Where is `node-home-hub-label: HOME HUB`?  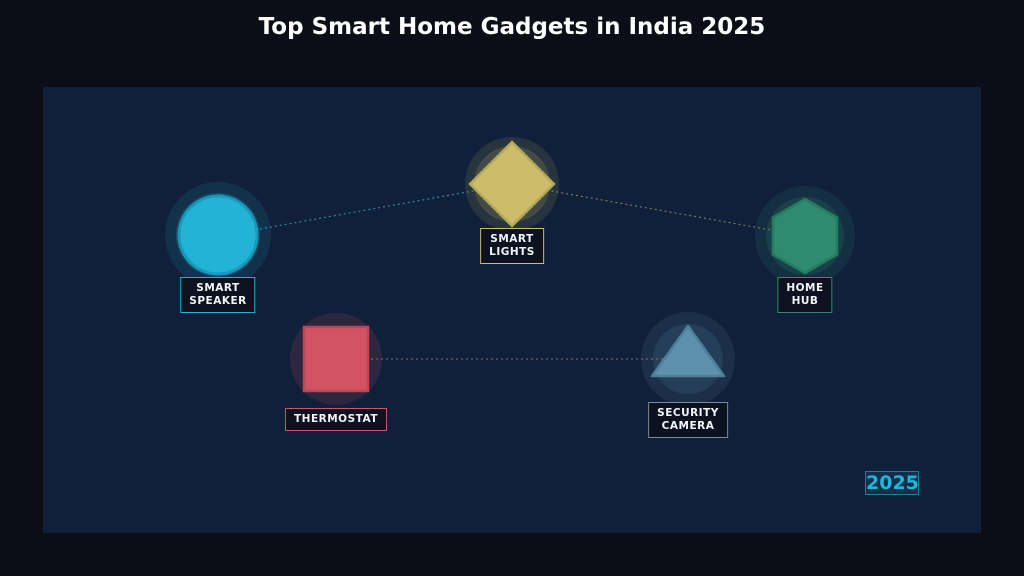
node-home-hub-label: HOME HUB is located at coordinates (805, 295).